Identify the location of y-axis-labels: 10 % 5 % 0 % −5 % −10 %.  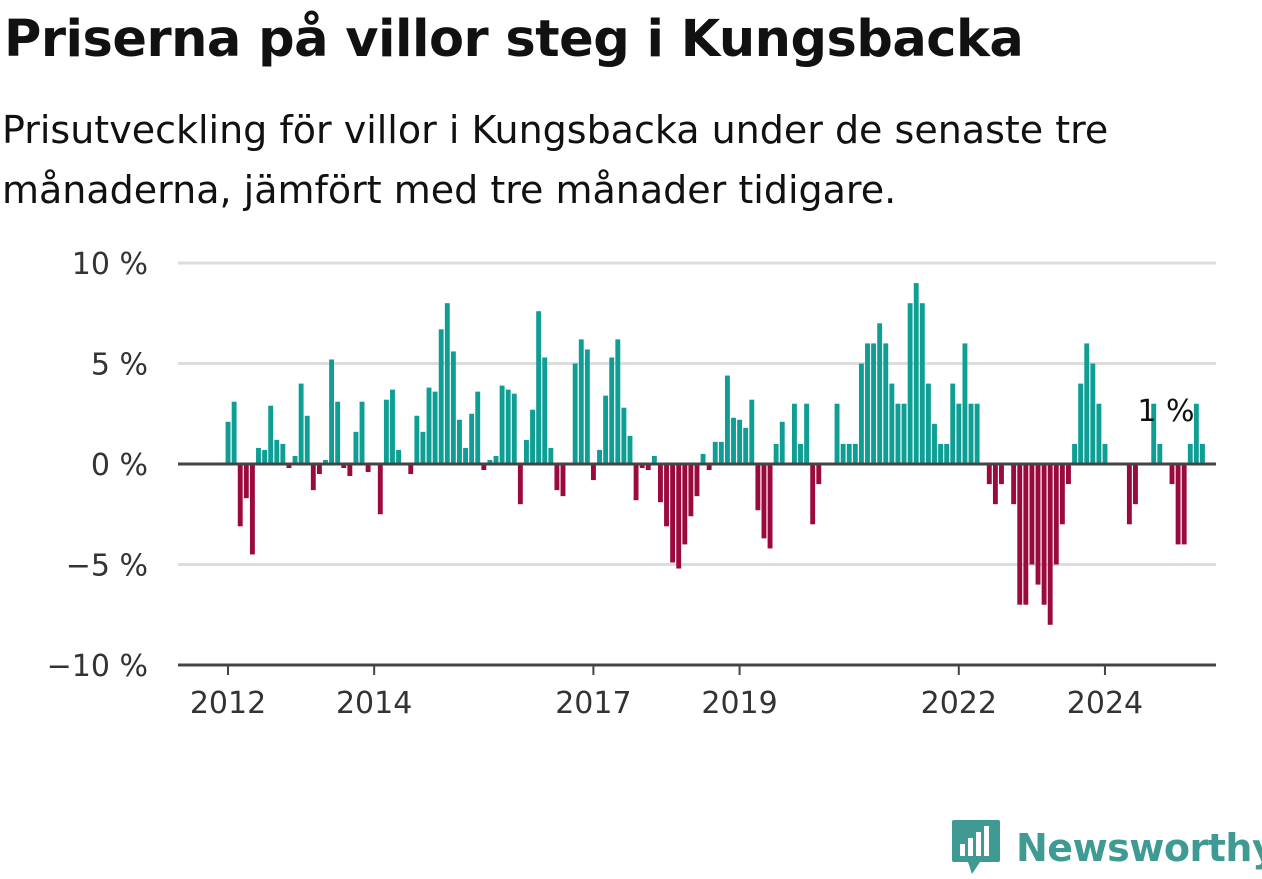
(97, 465).